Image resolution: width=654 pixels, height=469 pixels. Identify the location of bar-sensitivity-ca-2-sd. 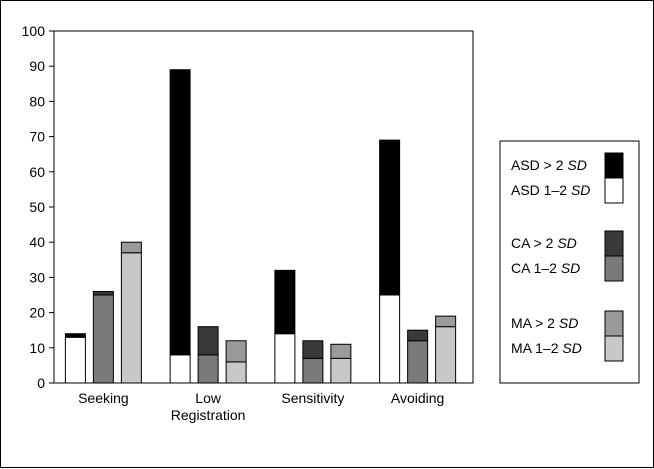
(313, 349).